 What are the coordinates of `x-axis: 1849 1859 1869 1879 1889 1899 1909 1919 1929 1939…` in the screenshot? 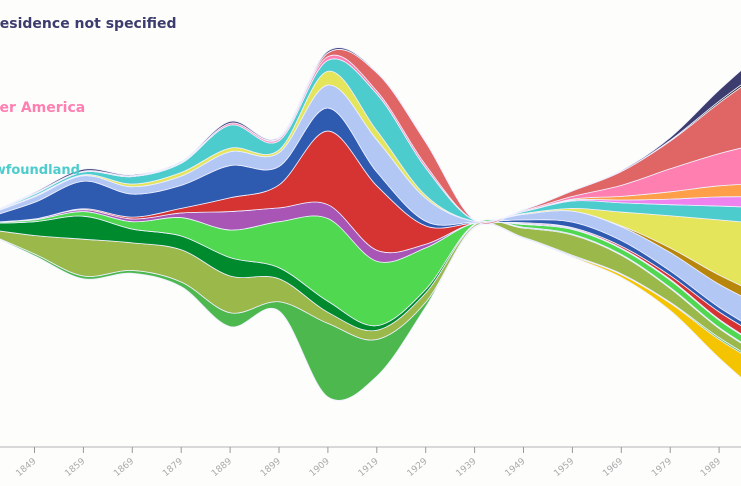 It's located at (370, 462).